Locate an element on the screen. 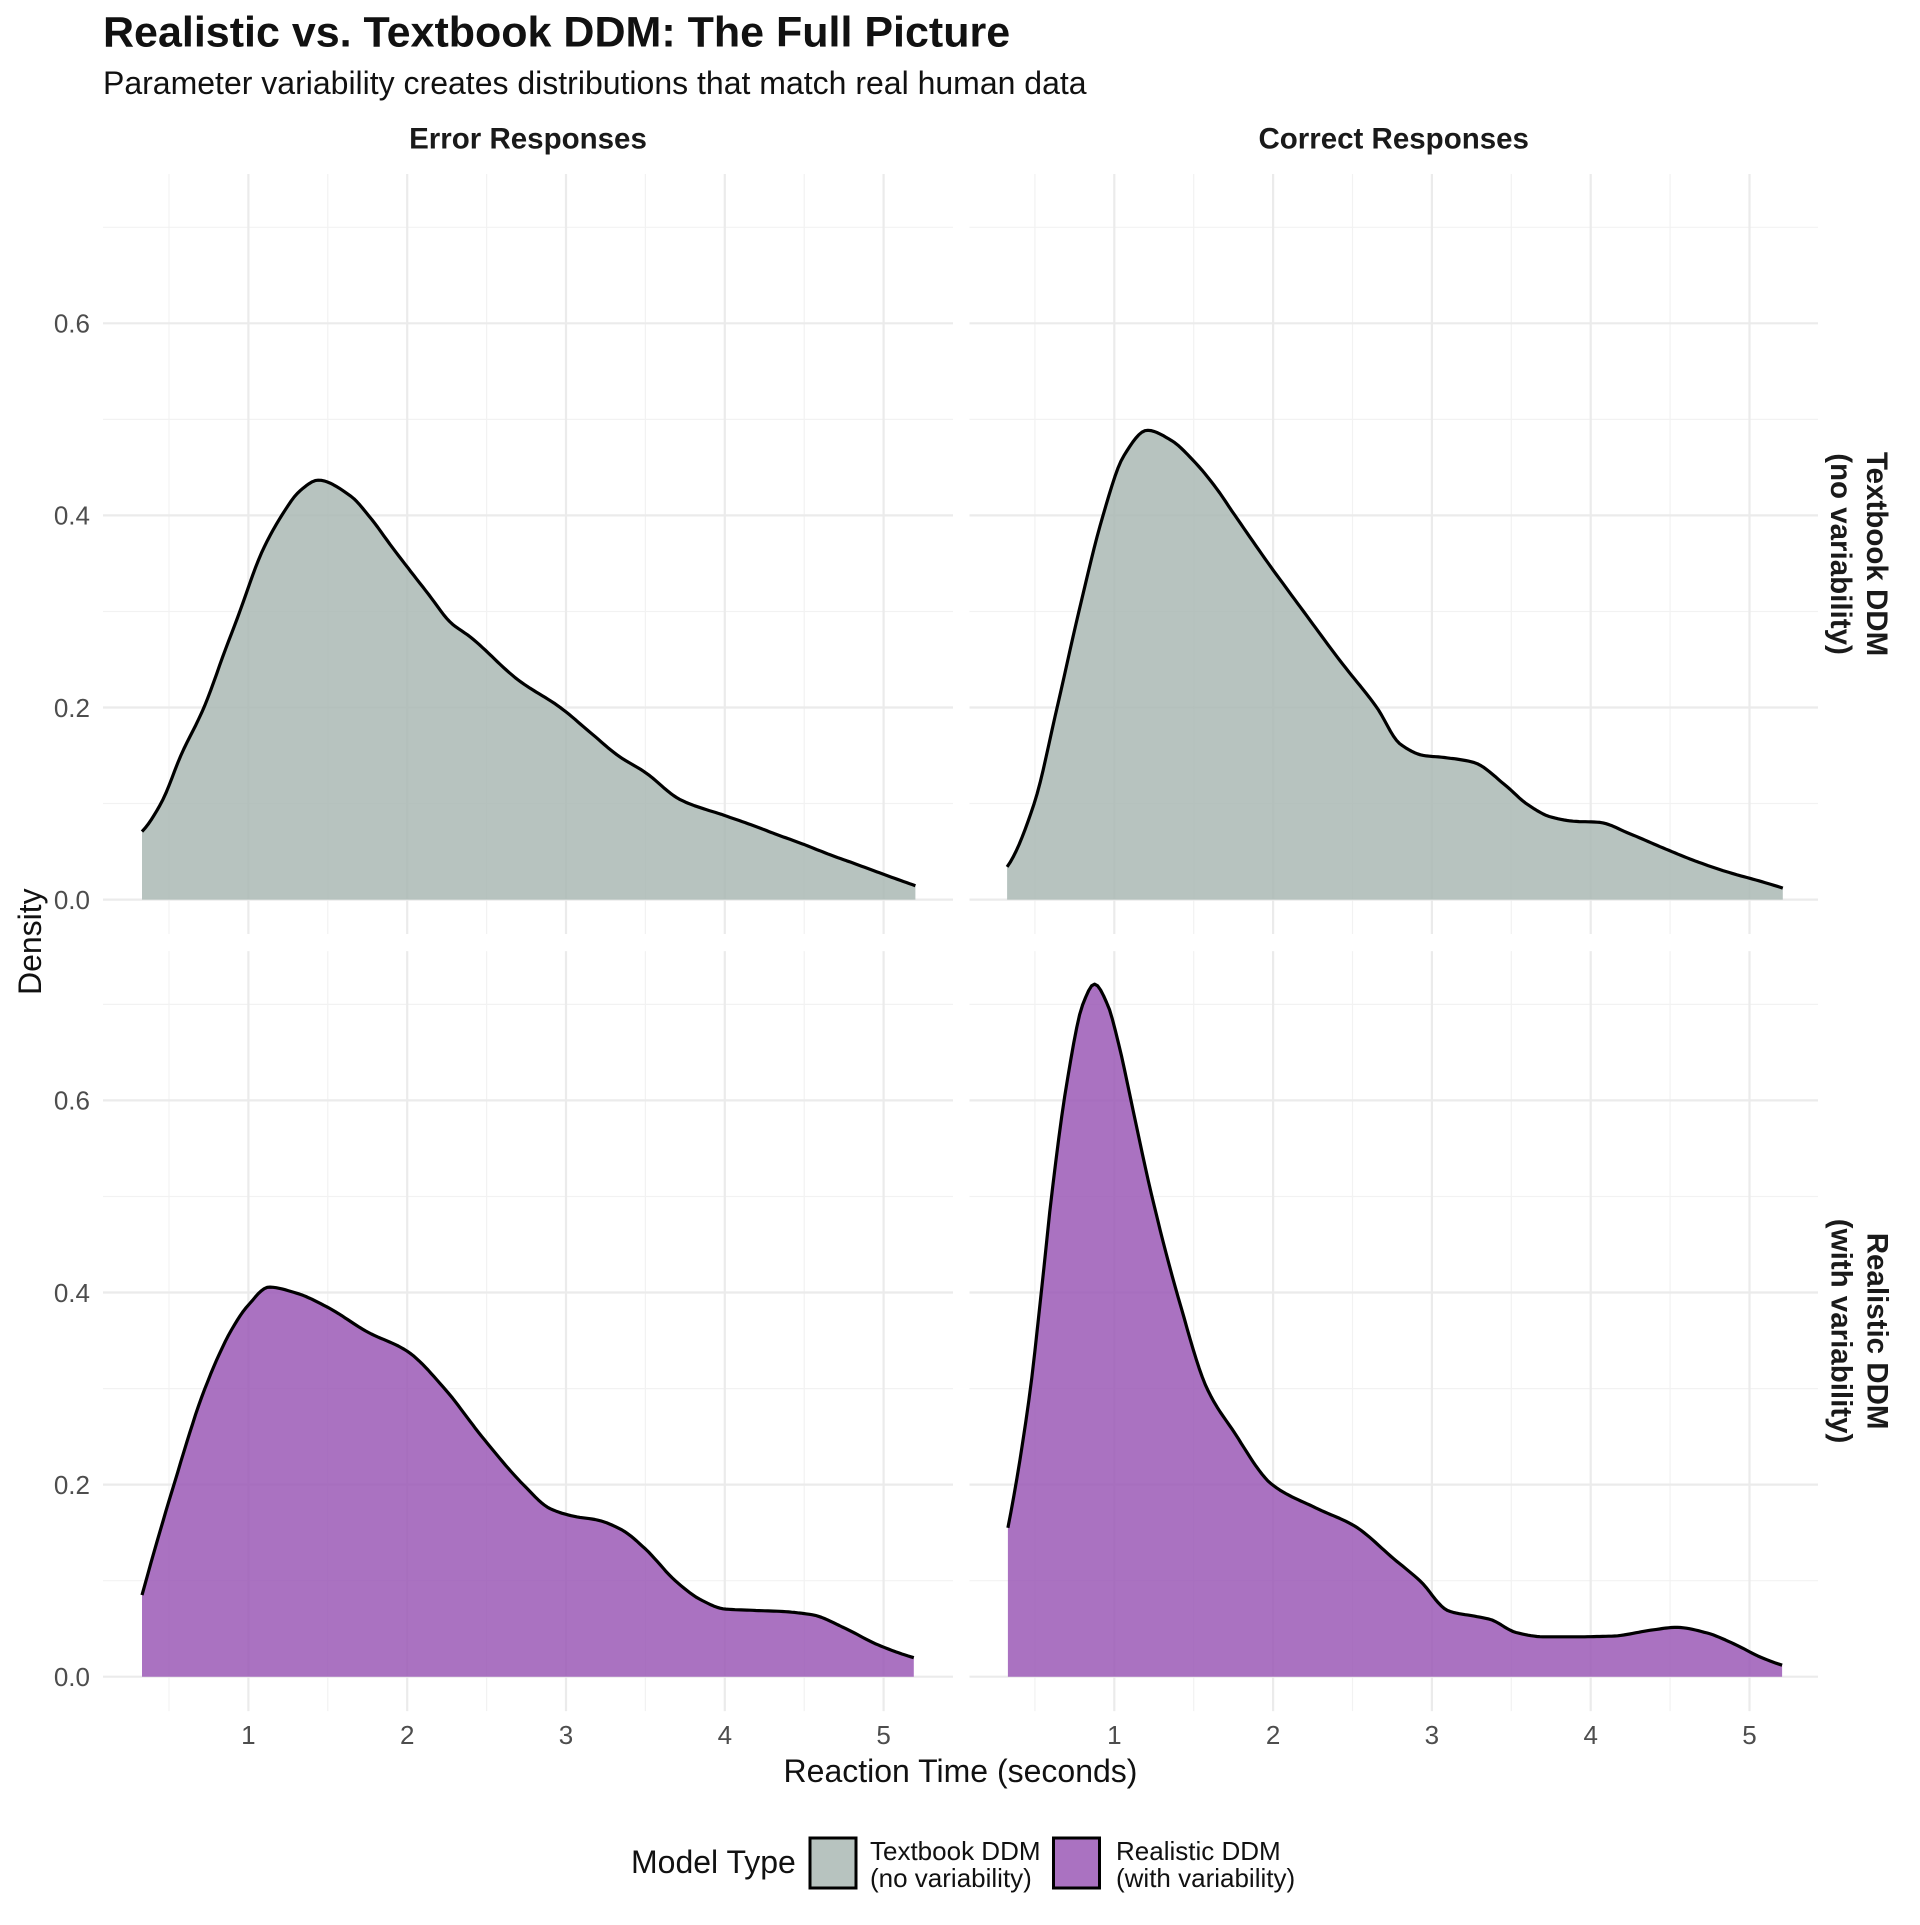  svg-text: Model Type is located at coordinates (713, 1862).